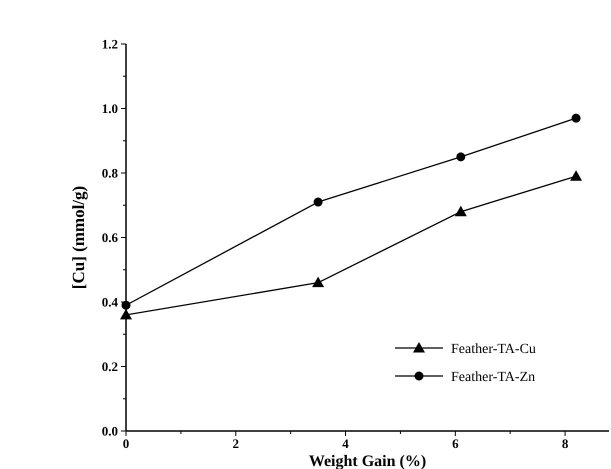 The image size is (611, 469). Describe the element at coordinates (126, 443) in the screenshot. I see `x-tick-label: 0` at that location.